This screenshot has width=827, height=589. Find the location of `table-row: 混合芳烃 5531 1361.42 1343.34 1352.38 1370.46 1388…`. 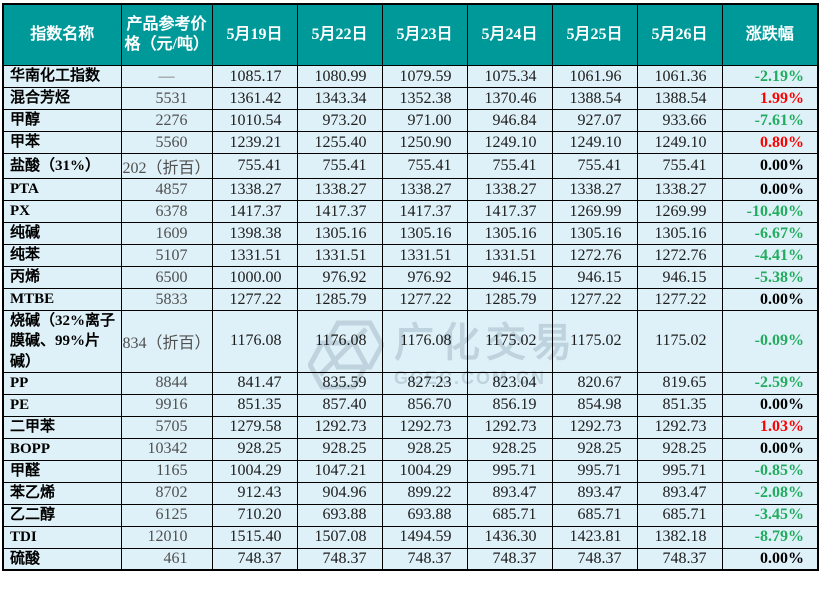

table-row: 混合芳烃 5531 1361.42 1343.34 1352.38 1370.46 1388… is located at coordinates (410, 98).